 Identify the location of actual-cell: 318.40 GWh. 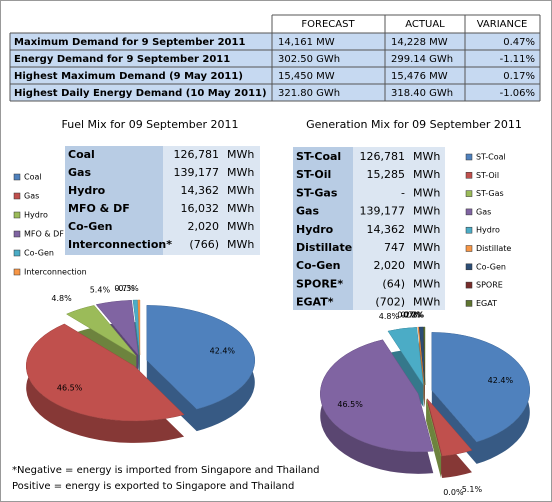
(422, 93).